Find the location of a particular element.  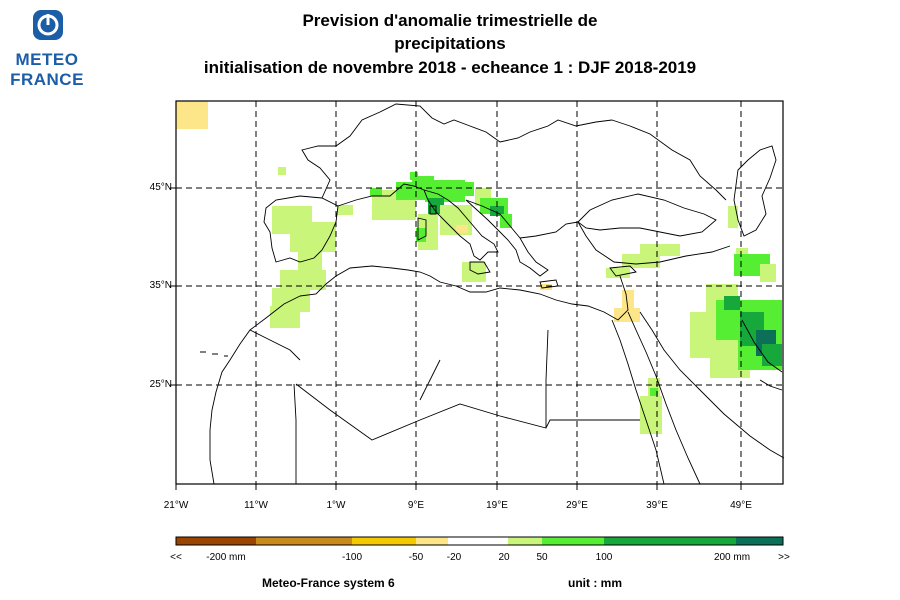

lon-label-11w: 11°W is located at coordinates (256, 505).